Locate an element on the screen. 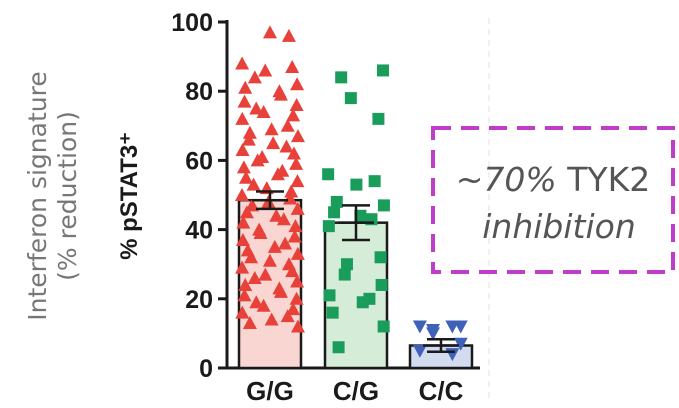 The height and width of the screenshot is (408, 679). y-tick-label: 80 is located at coordinates (199, 92).